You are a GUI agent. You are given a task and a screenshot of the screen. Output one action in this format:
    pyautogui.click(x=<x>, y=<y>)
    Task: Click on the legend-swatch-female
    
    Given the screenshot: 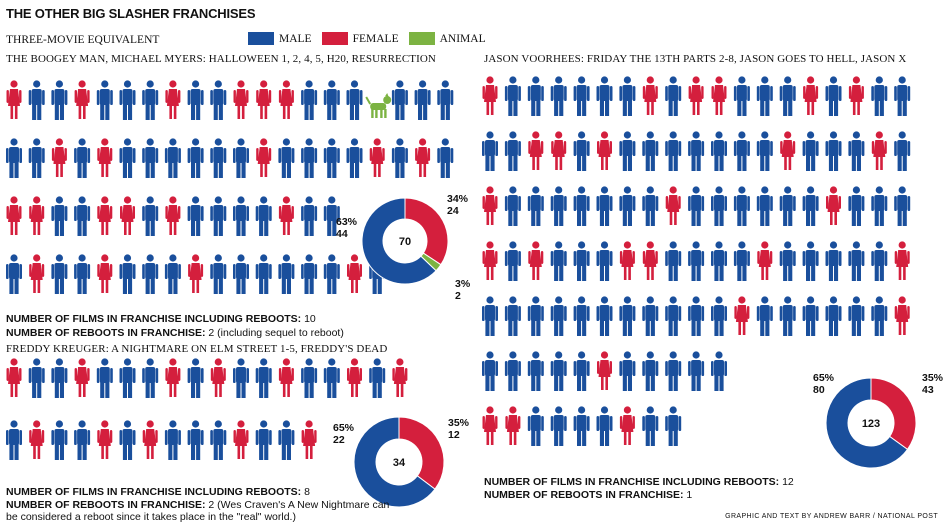 What is the action you would take?
    pyautogui.click(x=334, y=38)
    